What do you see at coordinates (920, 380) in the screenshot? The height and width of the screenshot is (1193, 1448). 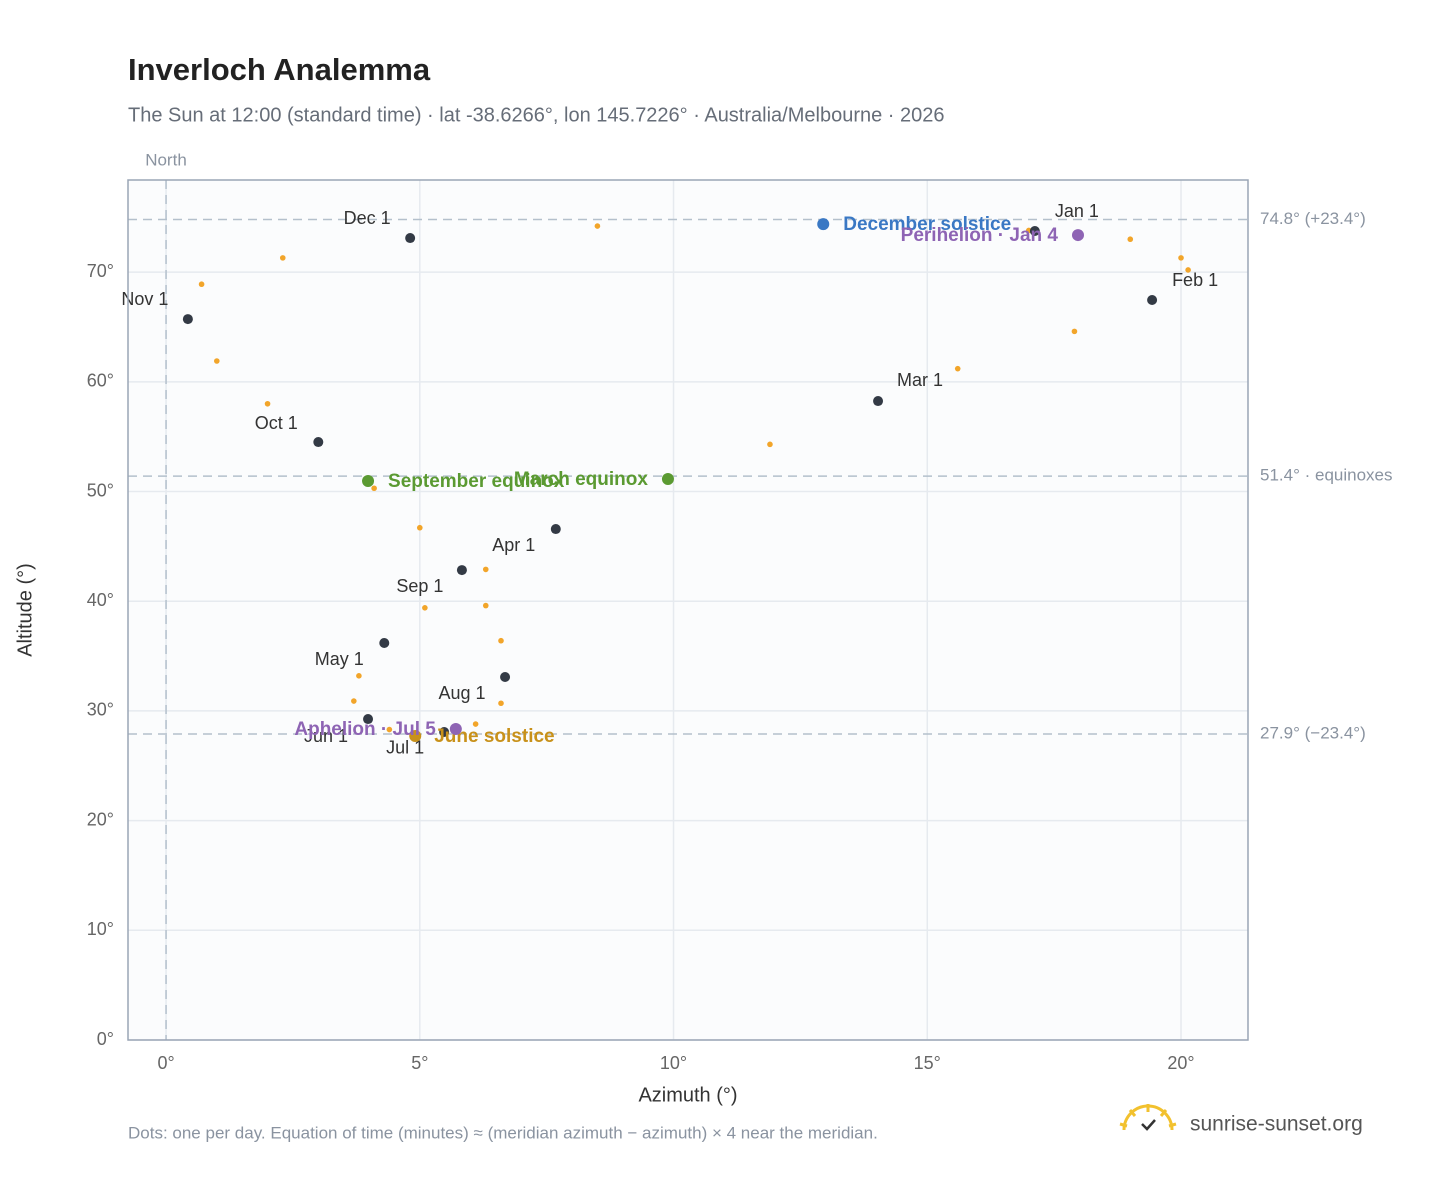 I see `month-label: Mar 1` at bounding box center [920, 380].